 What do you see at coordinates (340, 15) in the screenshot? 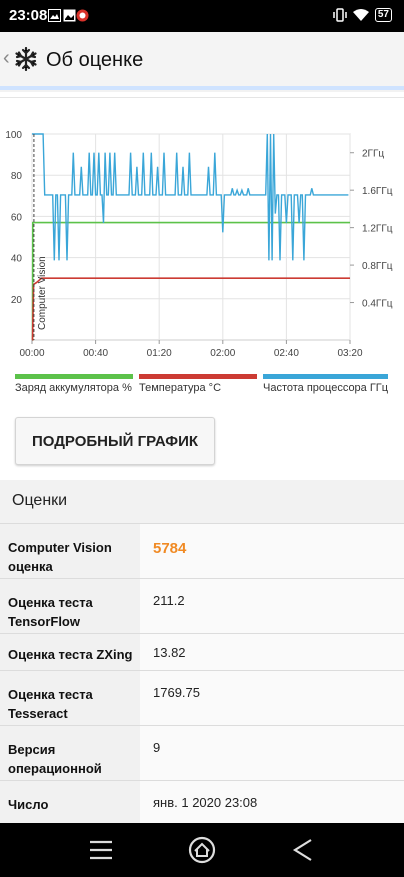
I see `vibrate-icon` at bounding box center [340, 15].